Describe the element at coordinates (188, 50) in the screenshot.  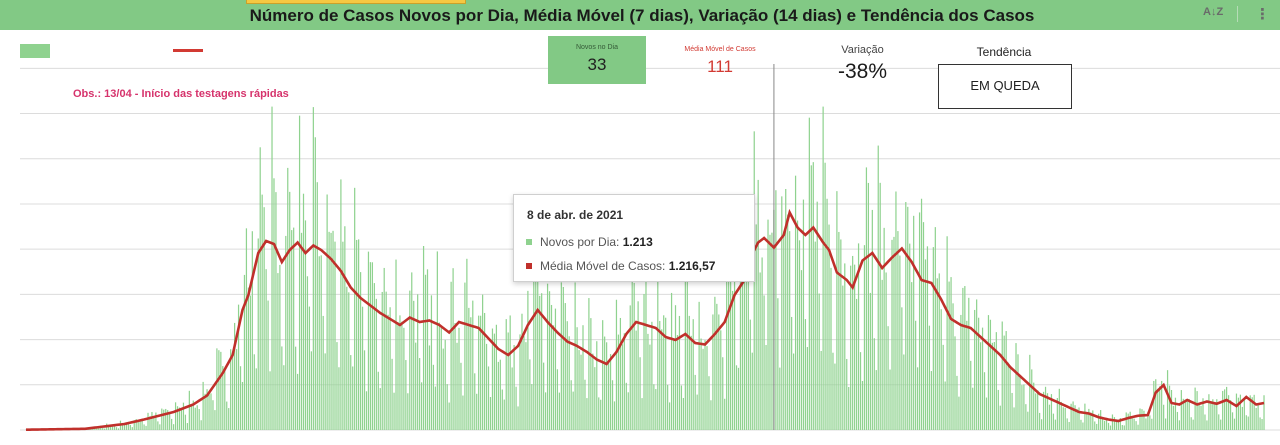
I see `legend-swatch-media` at that location.